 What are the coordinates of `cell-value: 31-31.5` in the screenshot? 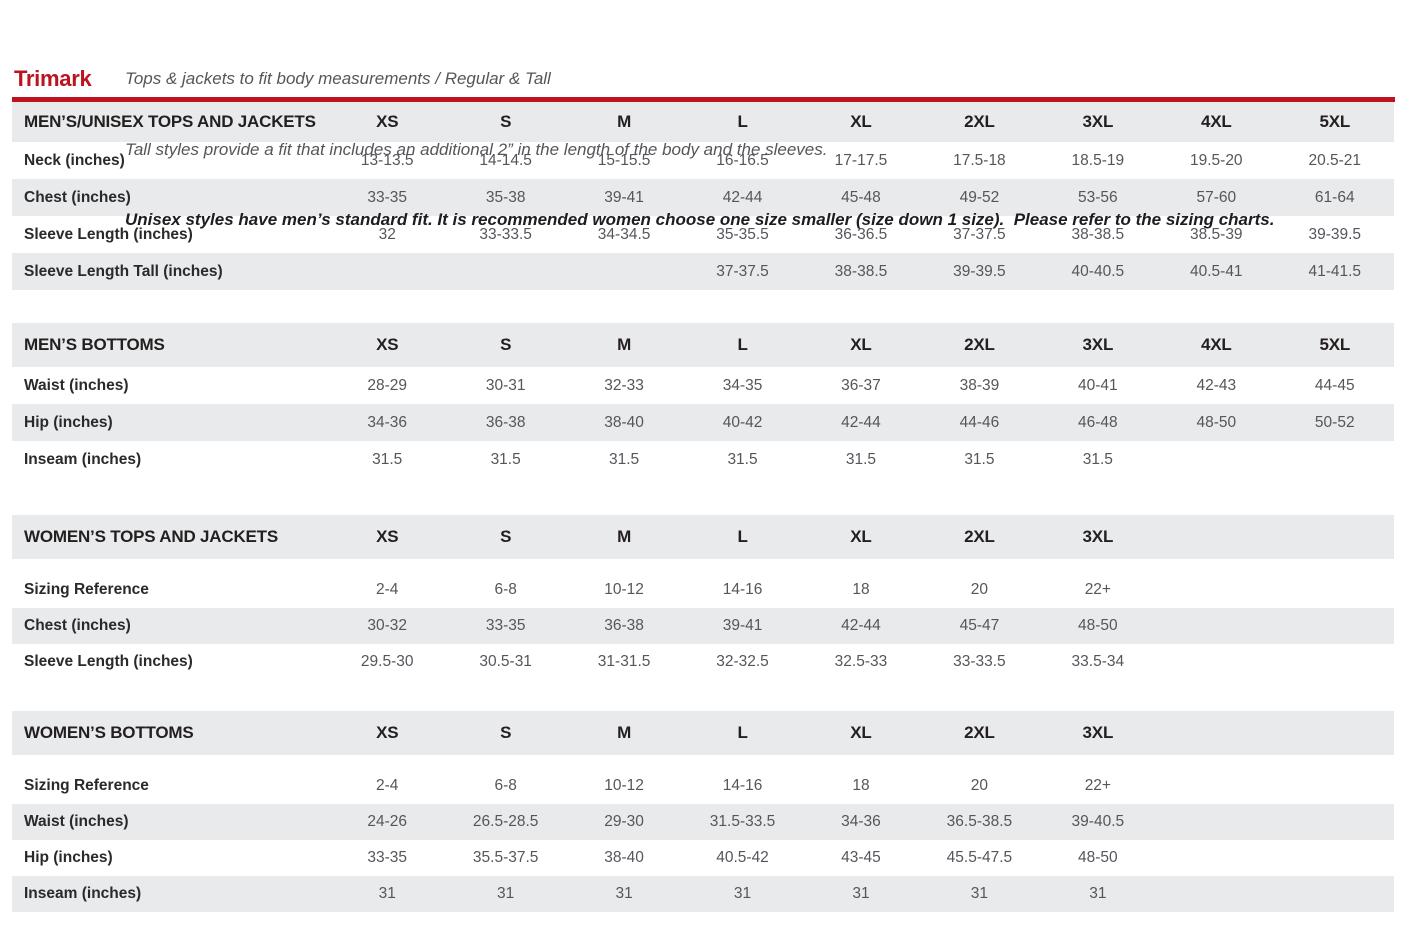 It's located at (624, 661).